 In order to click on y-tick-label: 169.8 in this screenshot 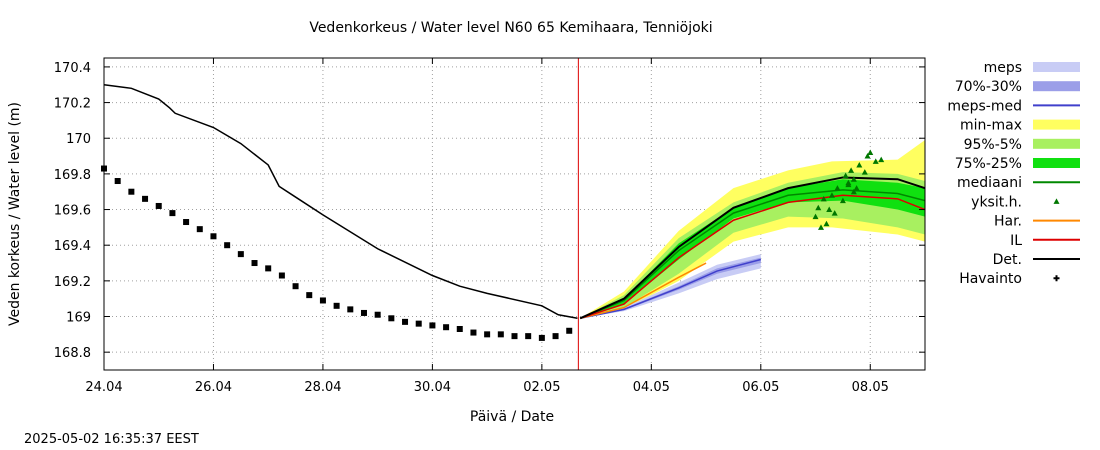, I will do `click(72, 175)`.